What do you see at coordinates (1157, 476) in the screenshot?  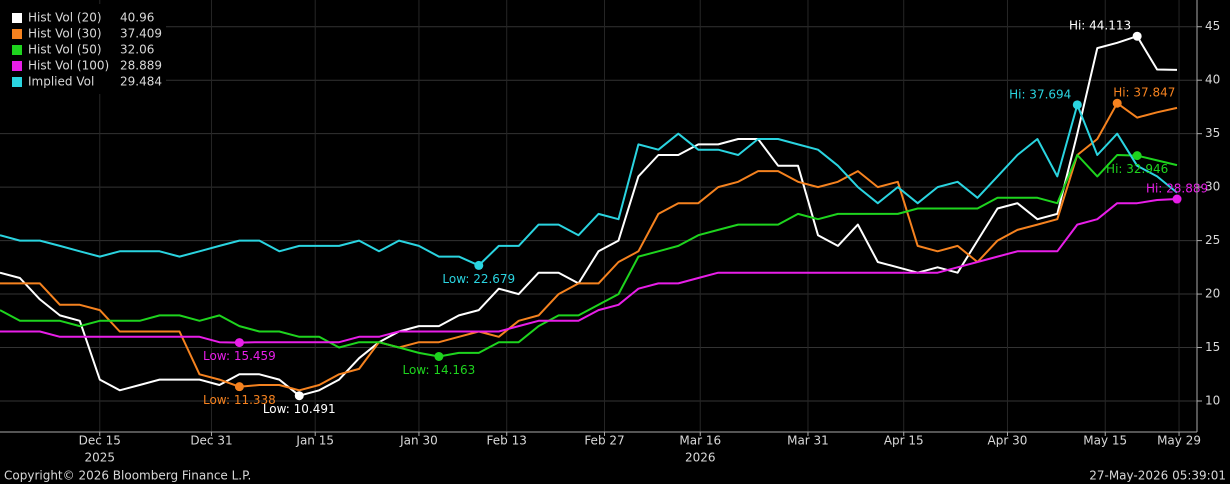 I see `timestamp: 27-May-2026 05:39:01` at bounding box center [1157, 476].